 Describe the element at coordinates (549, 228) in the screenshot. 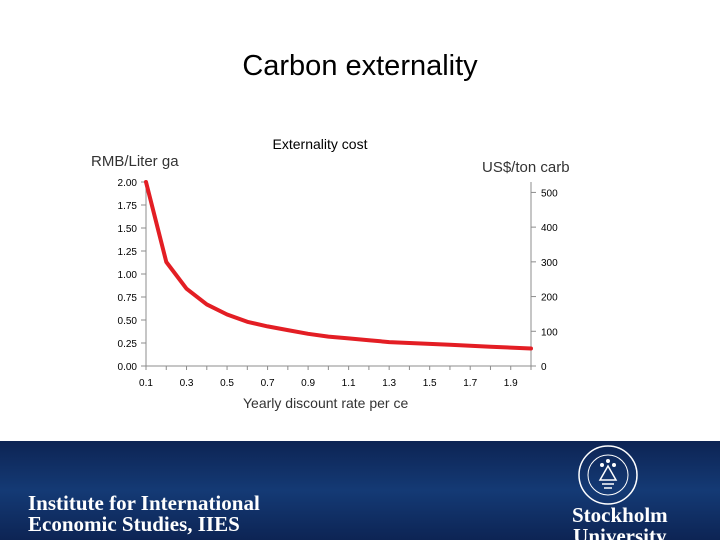

I see `y-right-tick-label: 400` at that location.